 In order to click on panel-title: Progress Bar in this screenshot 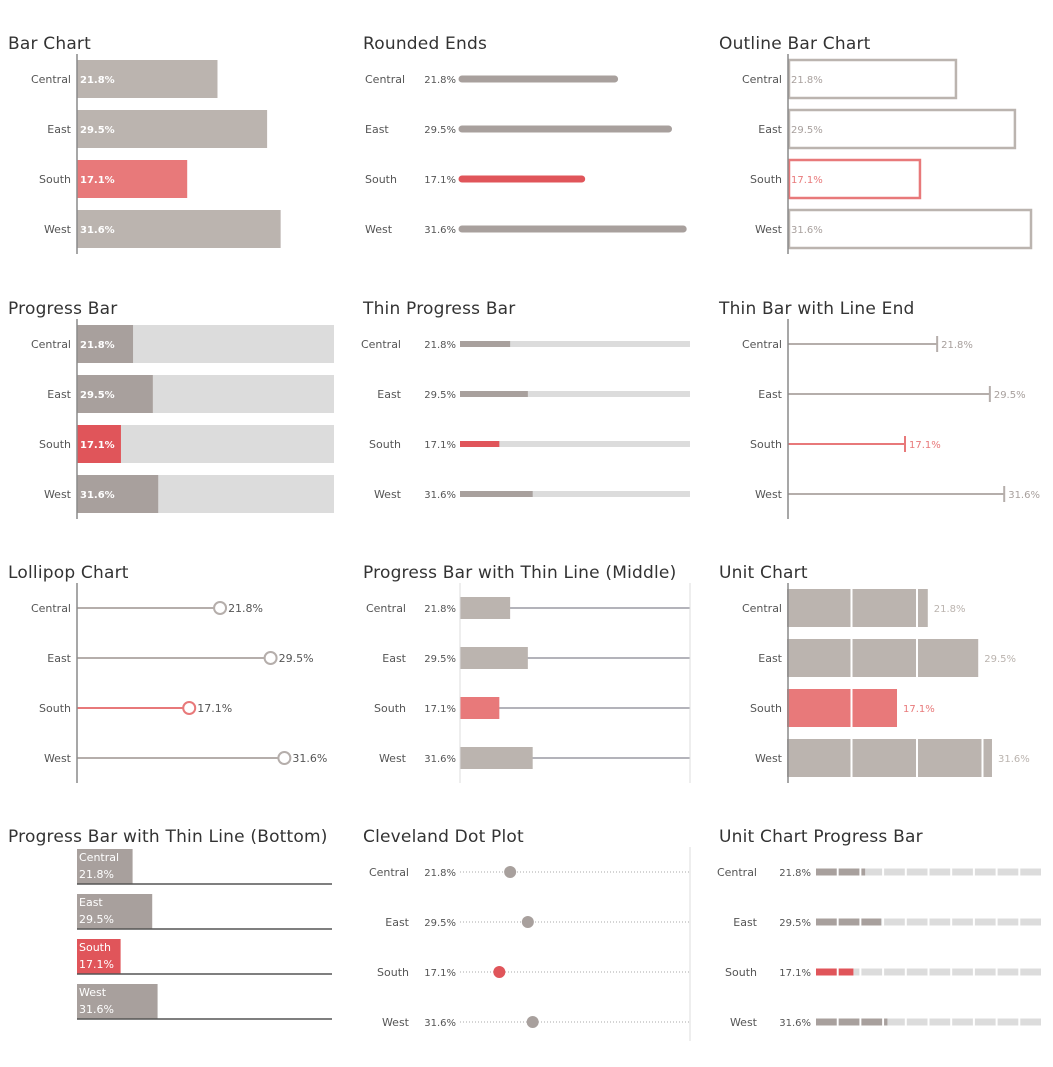, I will do `click(63, 309)`.